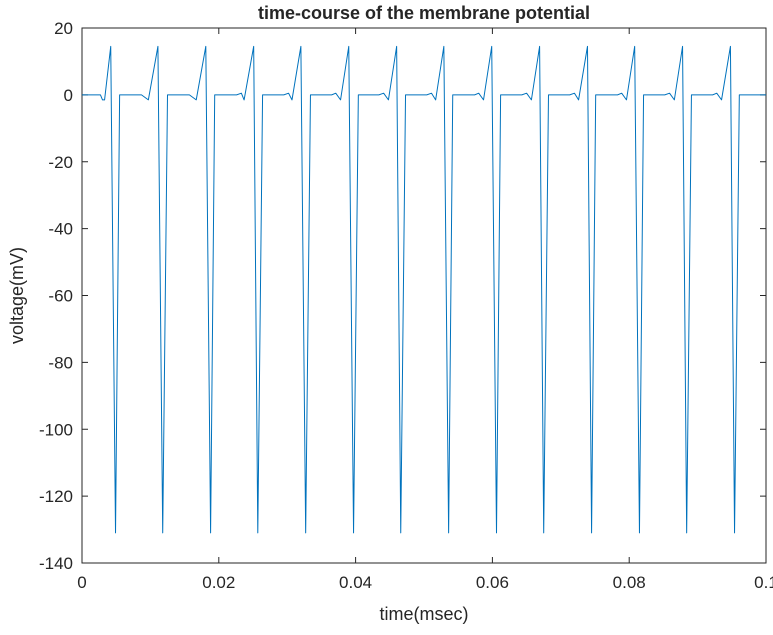 The image size is (773, 635). I want to click on y-tick-label: -120, so click(56, 496).